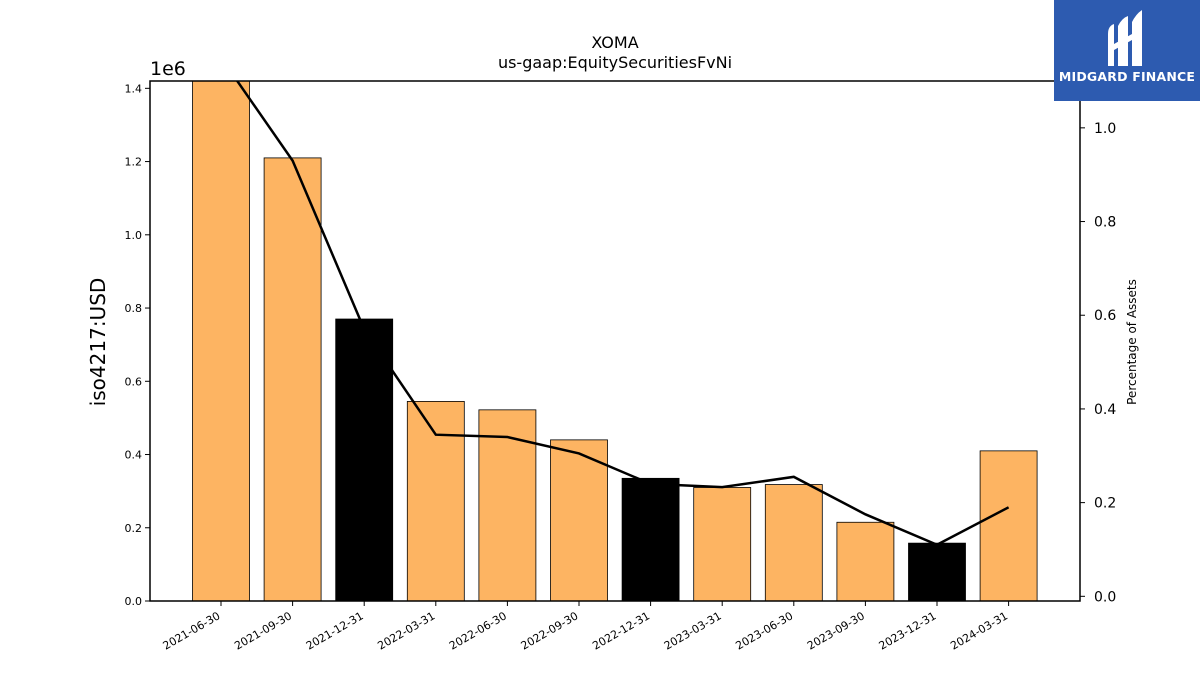  I want to click on x-tick-label: 2023-06-30, so click(764, 630).